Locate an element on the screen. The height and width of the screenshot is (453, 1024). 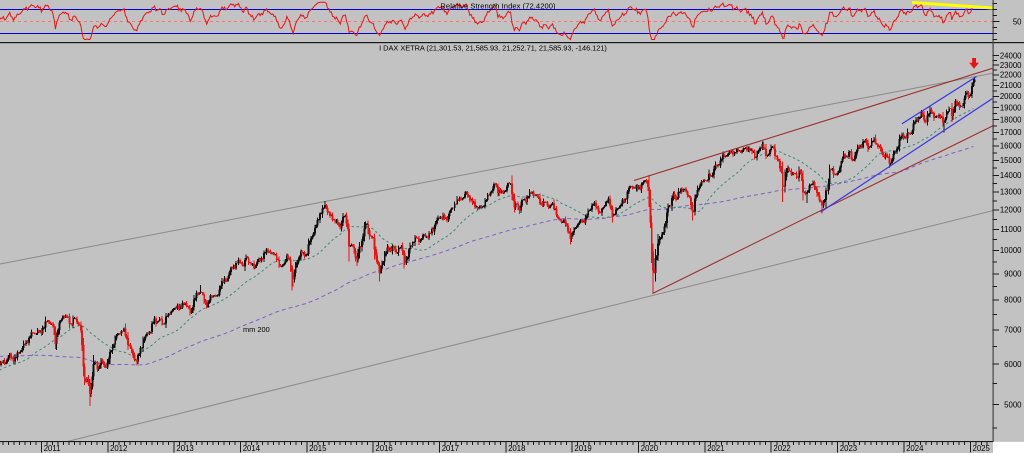
svg-text: 50 is located at coordinates (1017, 22).